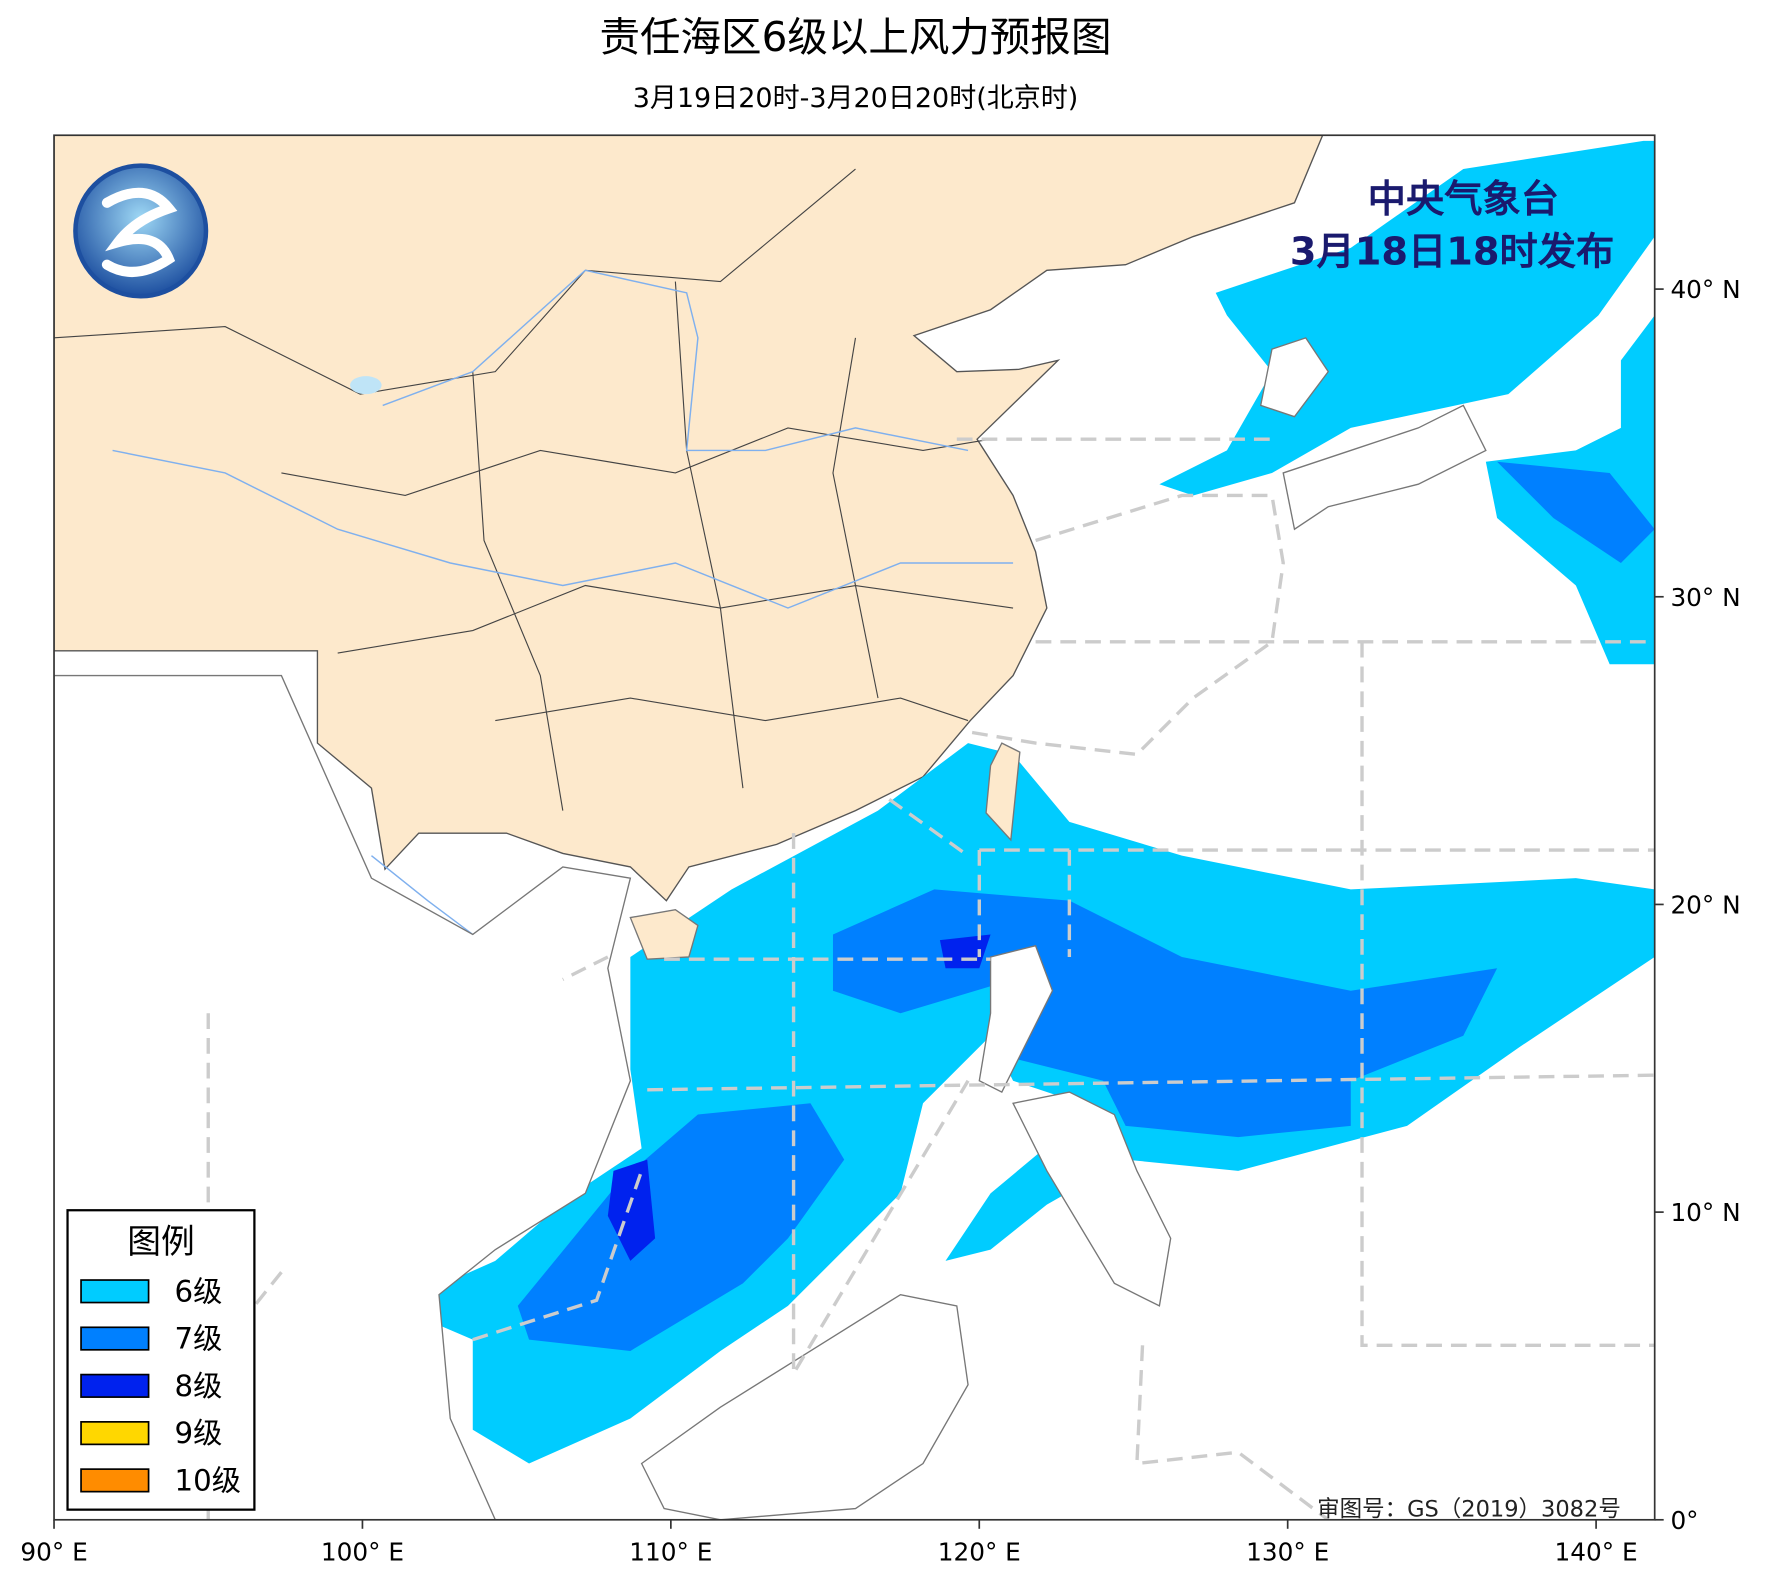 The image size is (1765, 1587). What do you see at coordinates (362, 1551) in the screenshot?
I see `x-tick-label: 100° E` at bounding box center [362, 1551].